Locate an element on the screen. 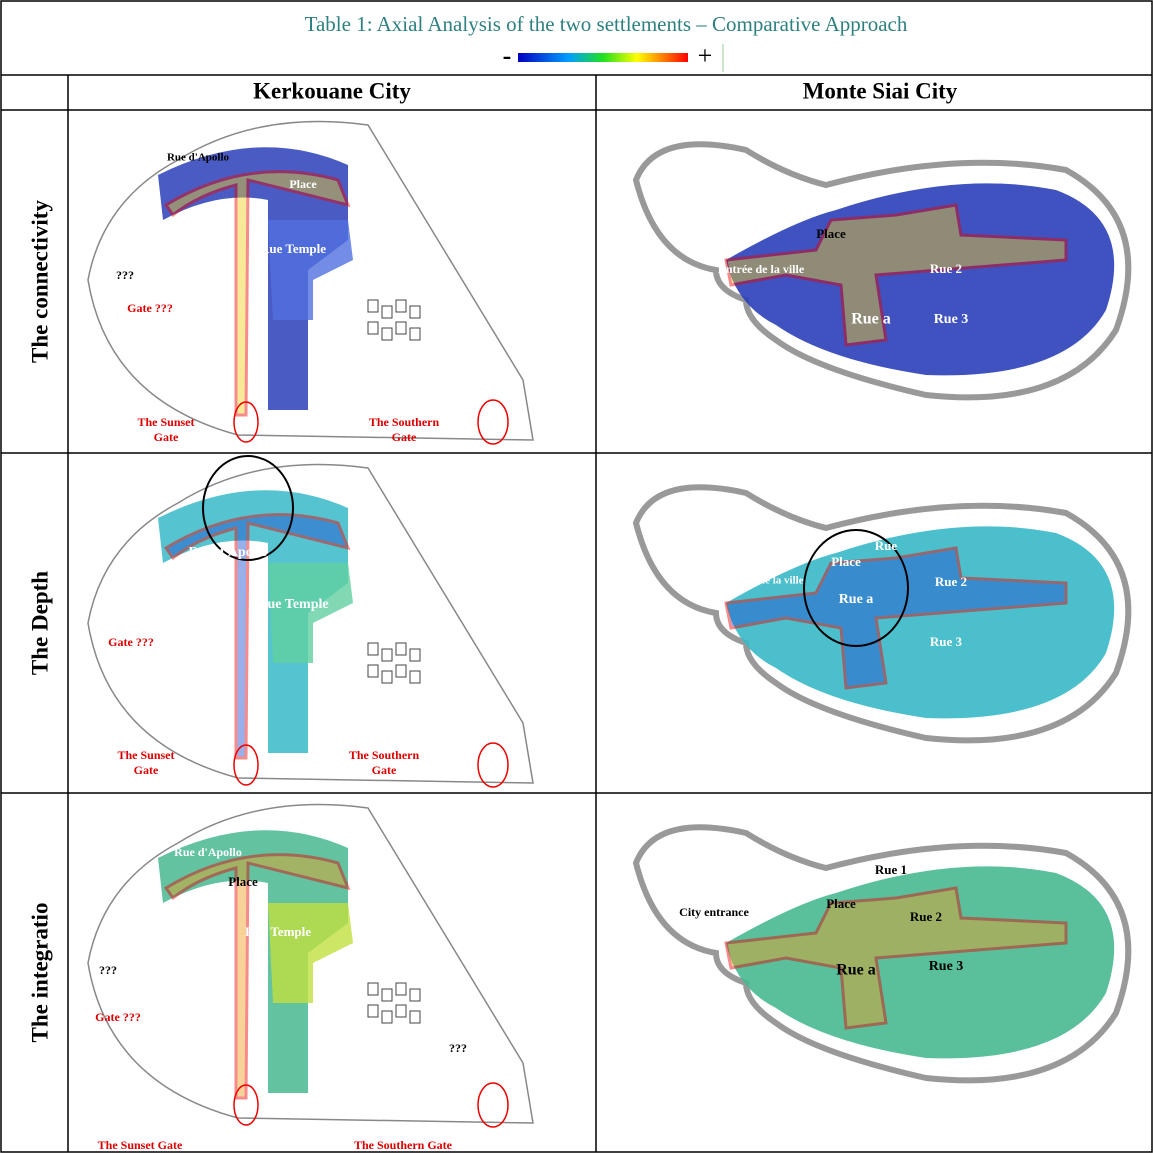 The height and width of the screenshot is (1153, 1153). monte-siai-map: Place Entrée de la ville Rue 2 Rue a Rue 3 is located at coordinates (882, 271).